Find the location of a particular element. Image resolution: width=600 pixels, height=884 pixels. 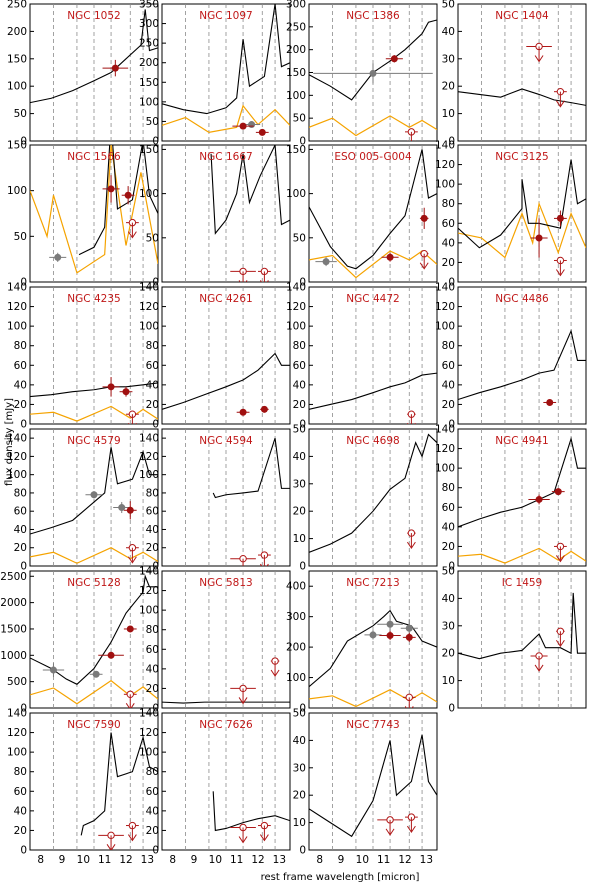

panel-title: NGC 7626 is located at coordinates (226, 725).